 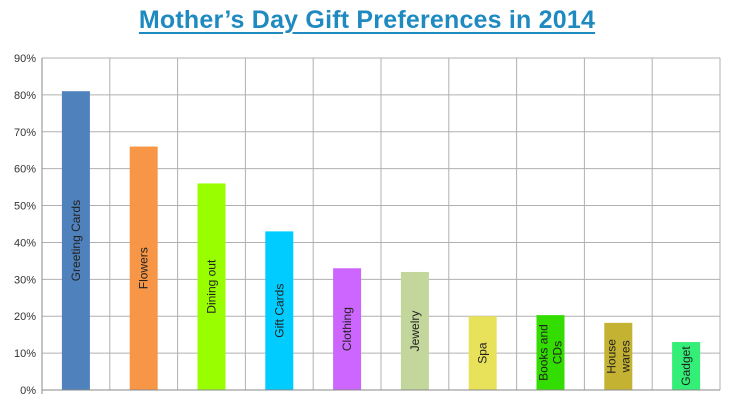 What do you see at coordinates (544, 352) in the screenshot?
I see `bar-label: Books and` at bounding box center [544, 352].